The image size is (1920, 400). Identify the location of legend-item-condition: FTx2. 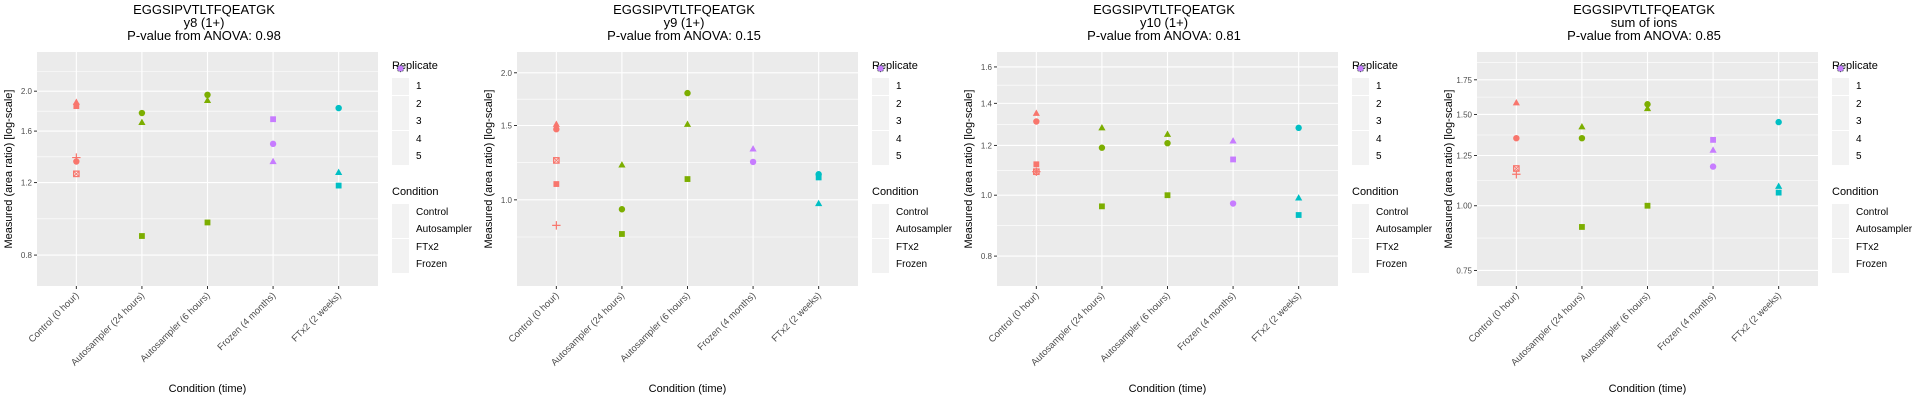
(1872, 161).